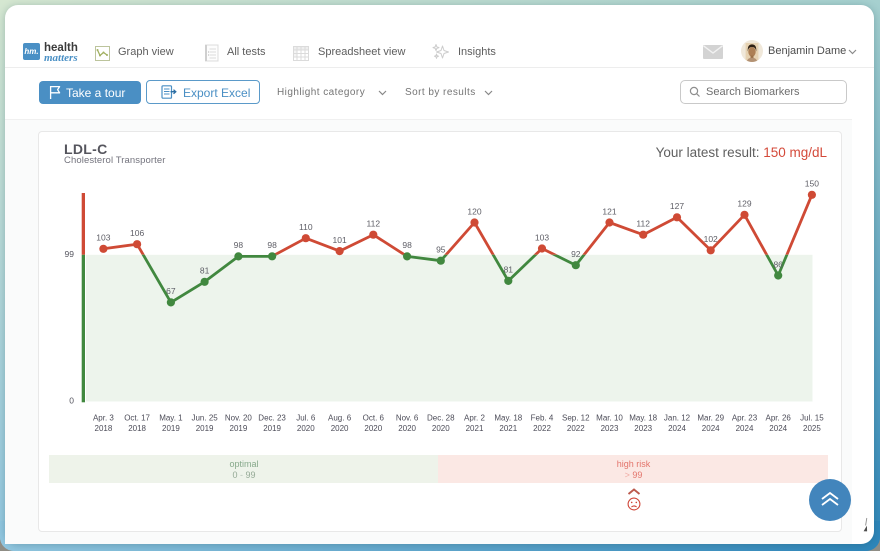 The image size is (880, 551). What do you see at coordinates (272, 418) in the screenshot?
I see `svg-text: Dec. 23` at bounding box center [272, 418].